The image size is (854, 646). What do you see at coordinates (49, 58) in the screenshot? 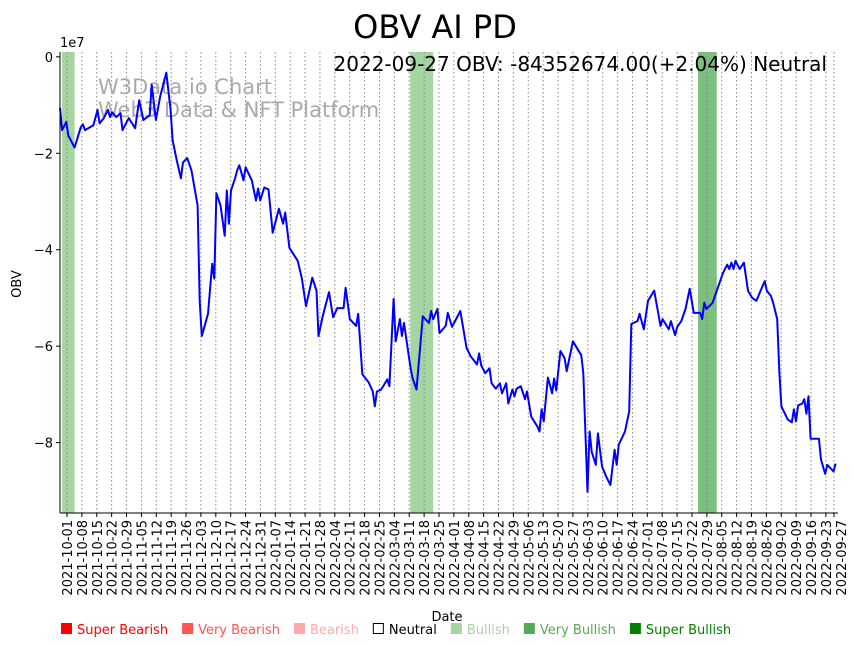
I see `y-tick-label: 0` at bounding box center [49, 58].